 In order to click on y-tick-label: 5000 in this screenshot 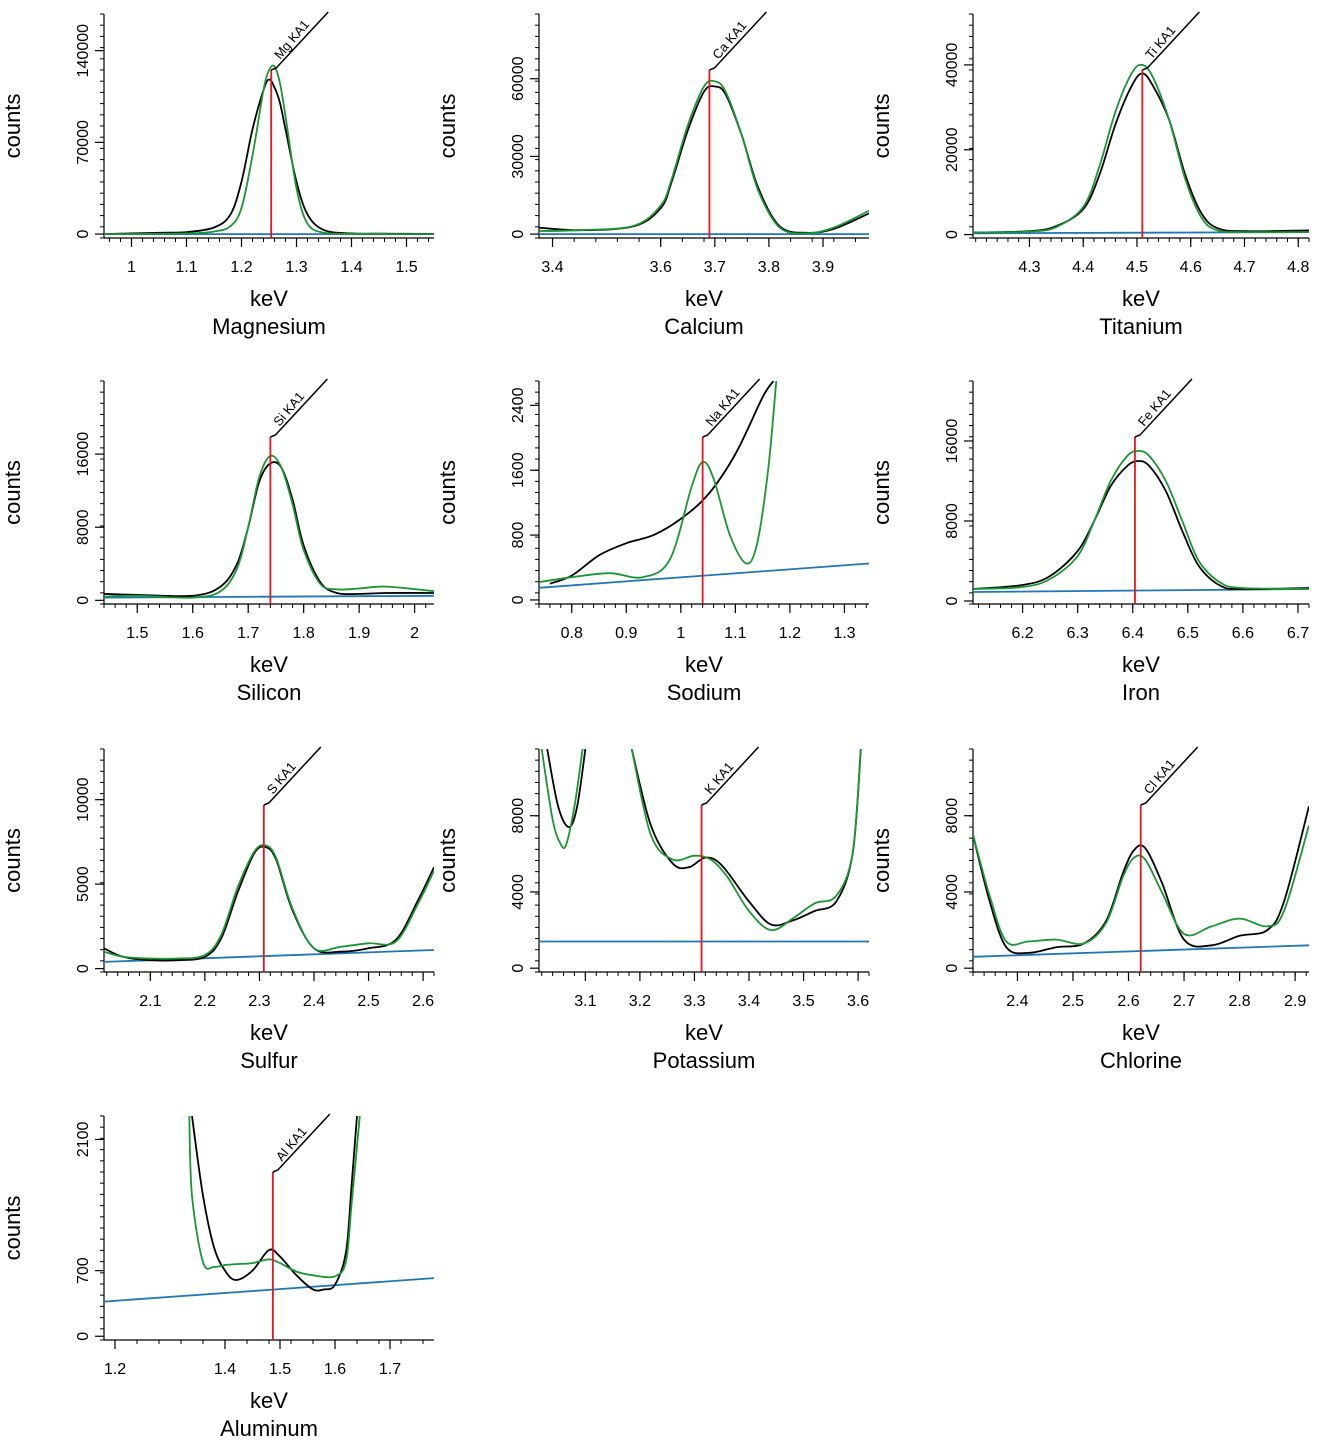, I will do `click(83, 884)`.